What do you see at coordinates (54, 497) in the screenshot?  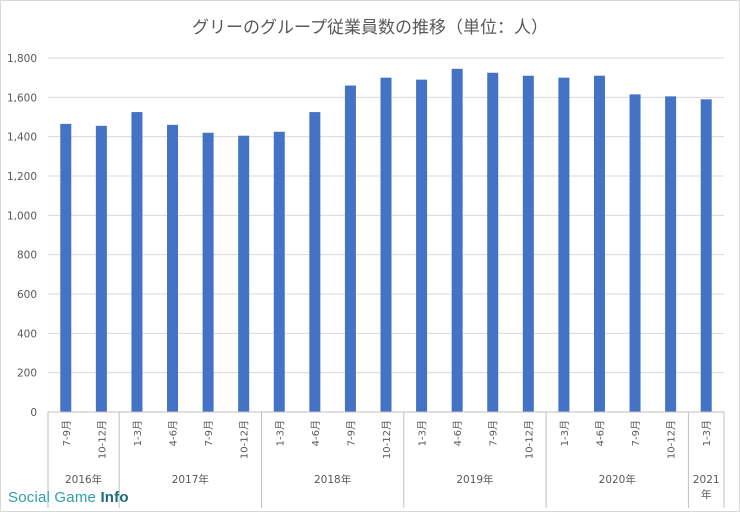 I see `watermark-text: Social Game` at bounding box center [54, 497].